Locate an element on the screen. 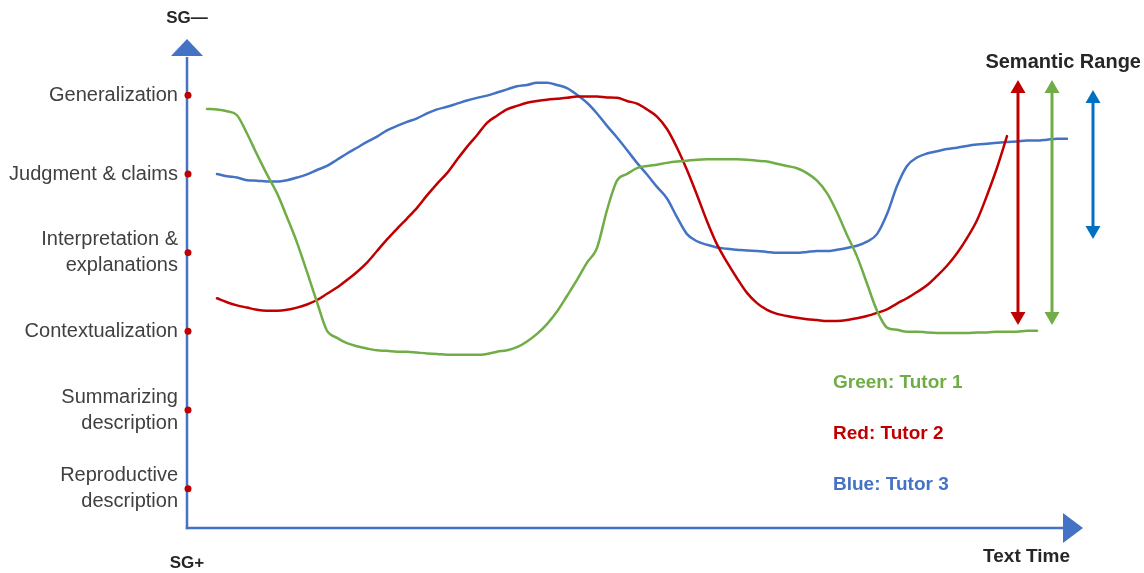  category-label: Interpretation & explanations is located at coordinates (109, 251).